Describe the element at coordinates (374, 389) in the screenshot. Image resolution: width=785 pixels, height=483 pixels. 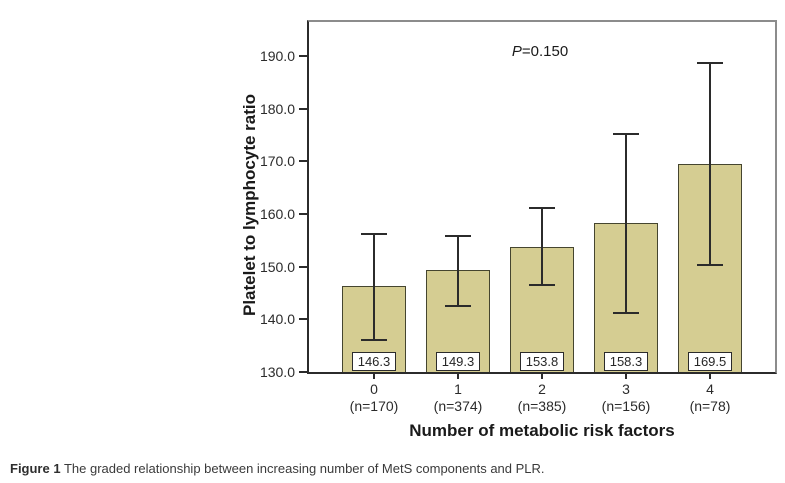
I see `x-category-value: 0` at that location.